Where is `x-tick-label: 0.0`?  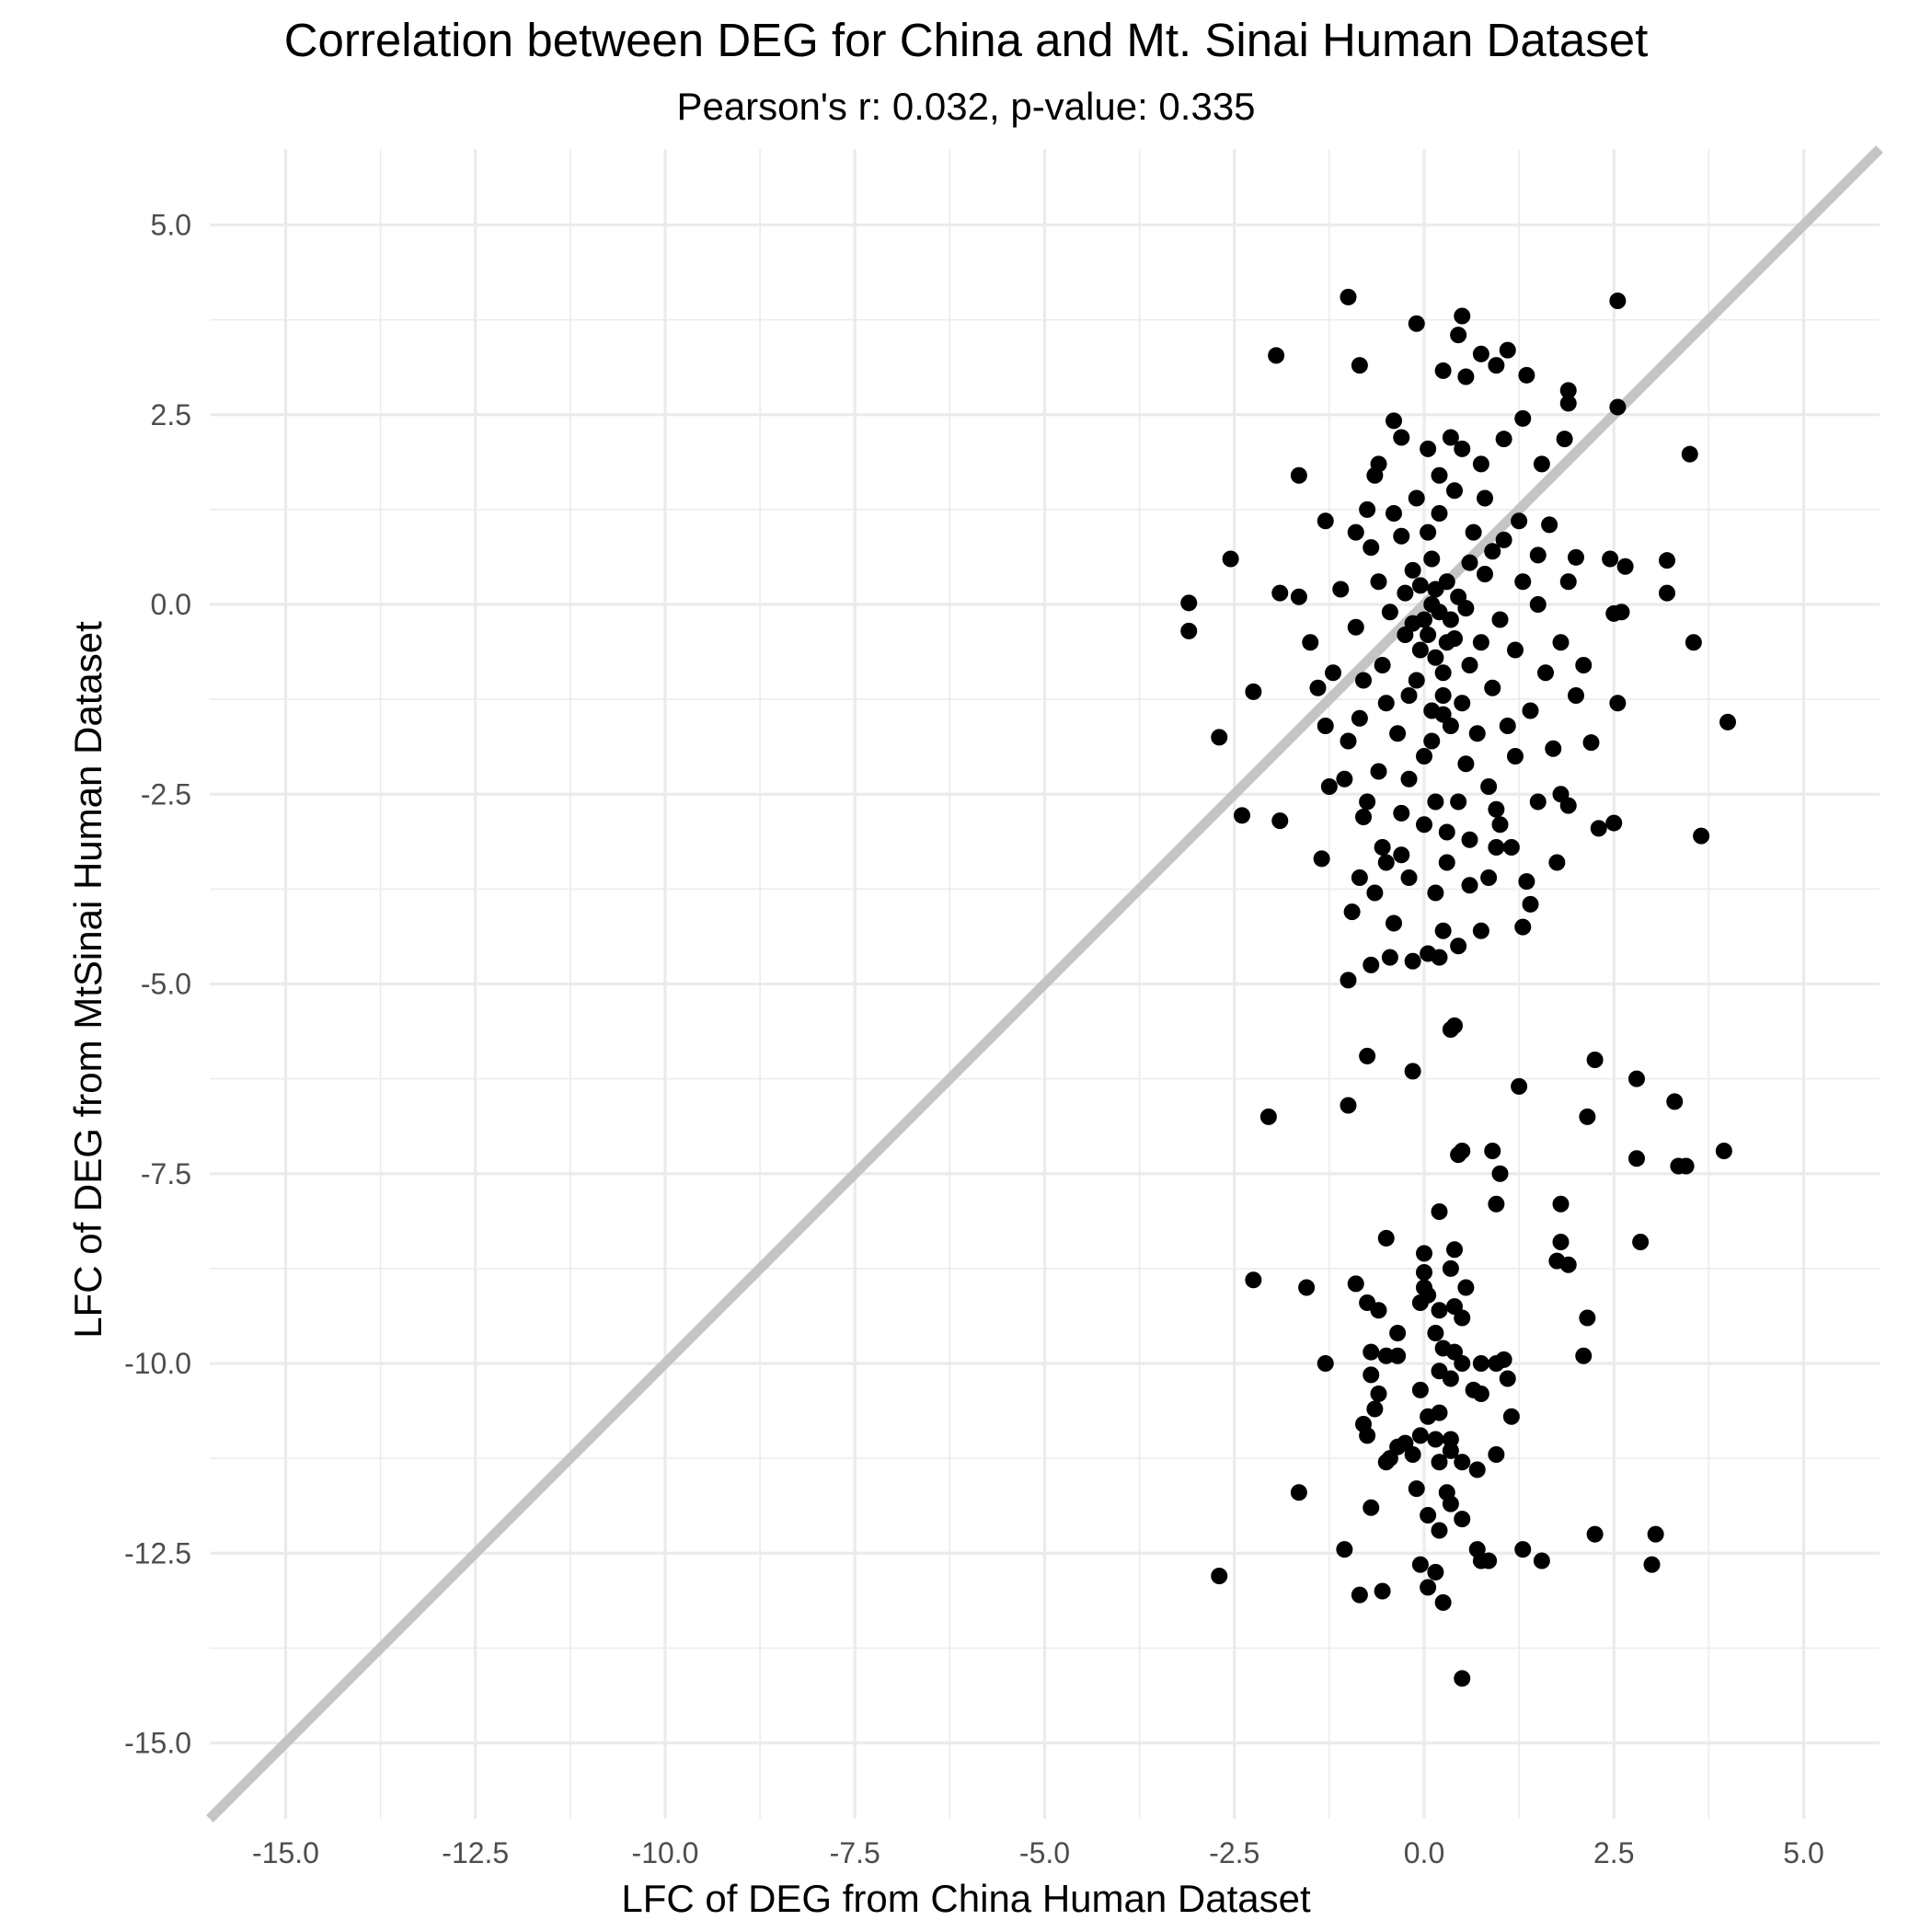
x-tick-label: 0.0 is located at coordinates (1424, 1852).